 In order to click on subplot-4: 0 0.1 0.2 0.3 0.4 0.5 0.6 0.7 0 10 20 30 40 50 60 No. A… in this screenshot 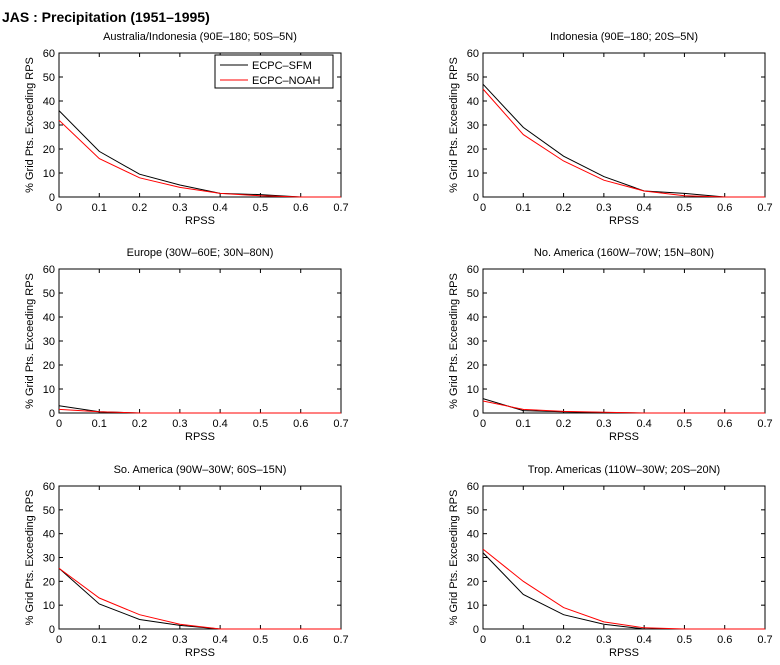, I will do `click(610, 345)`.